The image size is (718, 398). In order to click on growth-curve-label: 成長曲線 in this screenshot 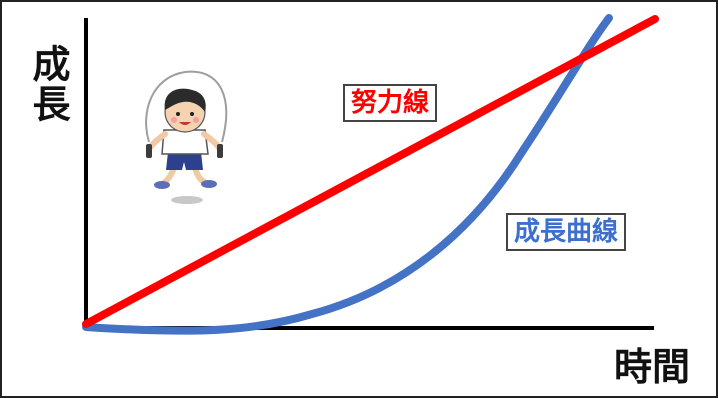, I will do `click(566, 232)`.